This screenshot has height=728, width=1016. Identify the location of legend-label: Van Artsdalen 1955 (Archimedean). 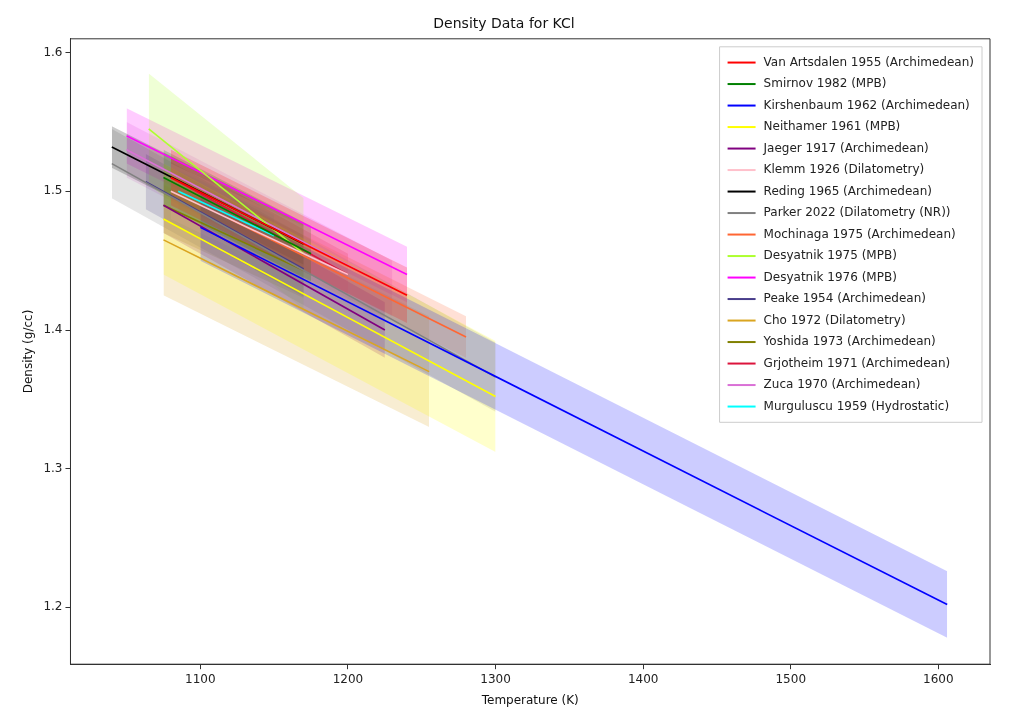
(868, 61).